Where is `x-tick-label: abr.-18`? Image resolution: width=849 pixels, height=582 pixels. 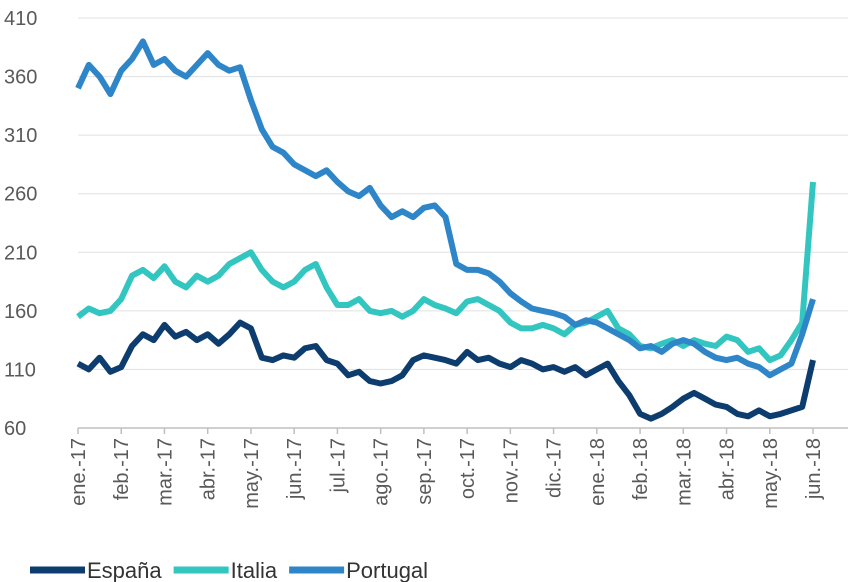
x-tick-label: abr.-18 is located at coordinates (728, 469).